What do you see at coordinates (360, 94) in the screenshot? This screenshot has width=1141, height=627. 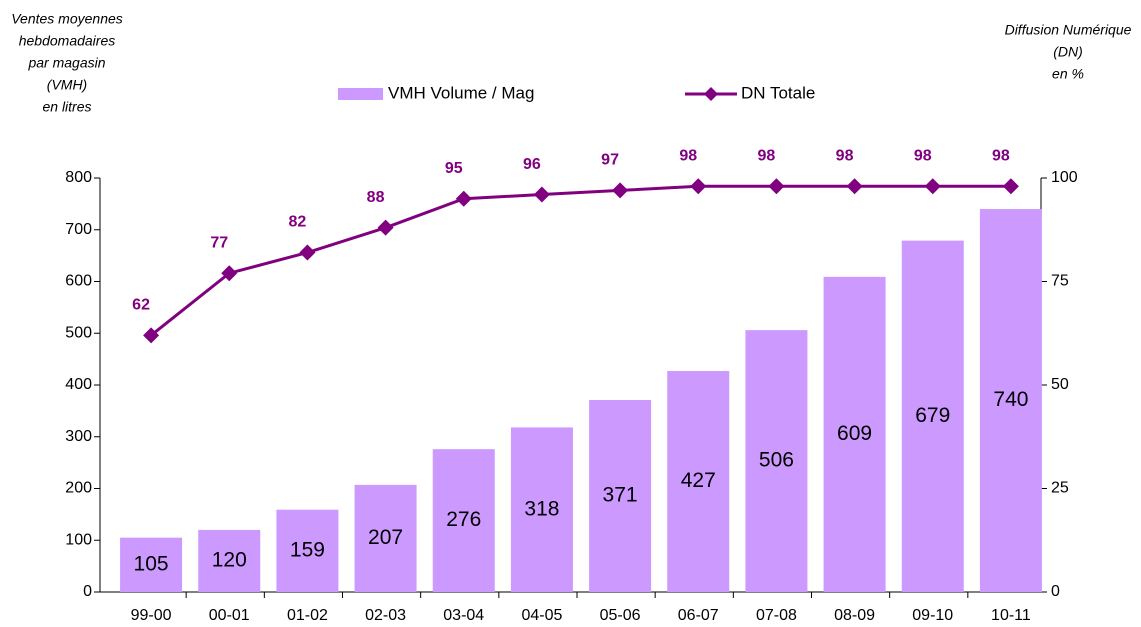 I see `legend-swatch` at bounding box center [360, 94].